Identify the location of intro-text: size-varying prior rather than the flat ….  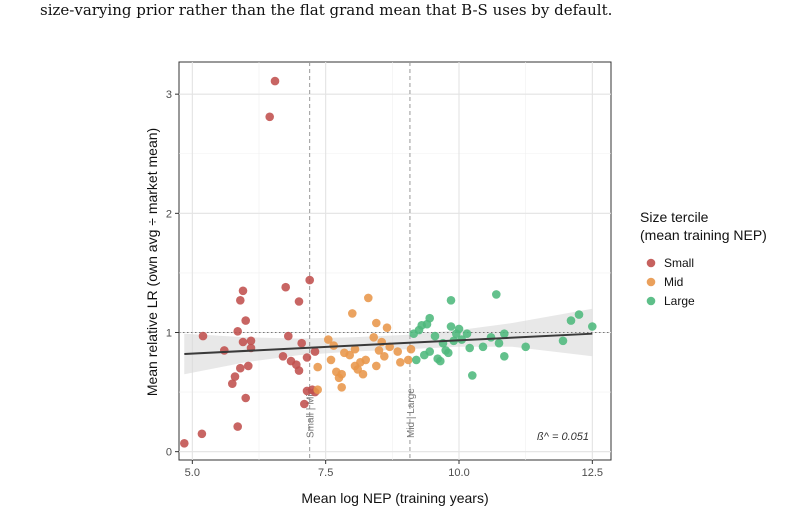
(326, 10).